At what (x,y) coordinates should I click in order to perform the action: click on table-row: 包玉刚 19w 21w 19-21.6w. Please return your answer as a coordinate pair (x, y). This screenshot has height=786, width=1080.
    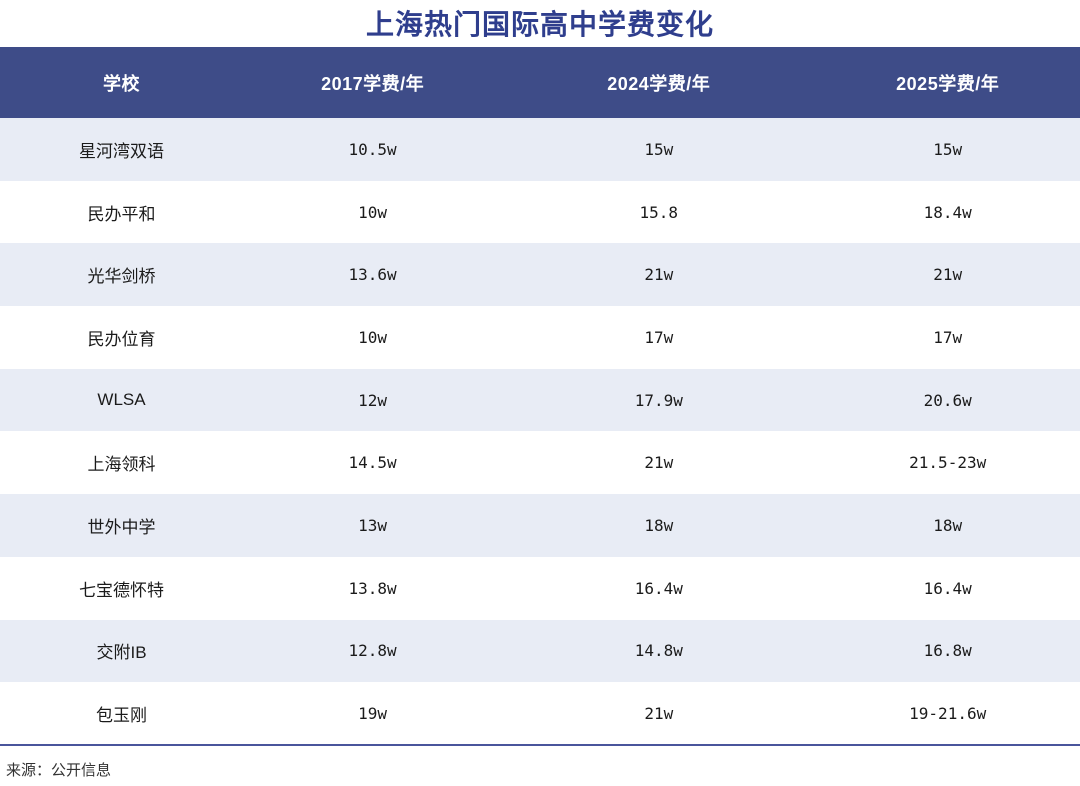
    Looking at the image, I should click on (540, 713).